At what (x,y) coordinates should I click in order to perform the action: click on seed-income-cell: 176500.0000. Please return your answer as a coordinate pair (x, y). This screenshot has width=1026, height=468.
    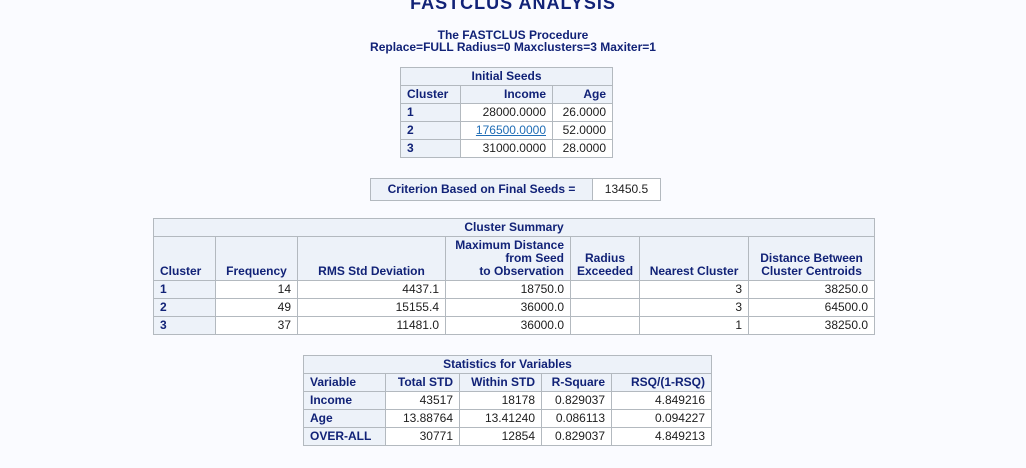
    Looking at the image, I should click on (506, 130).